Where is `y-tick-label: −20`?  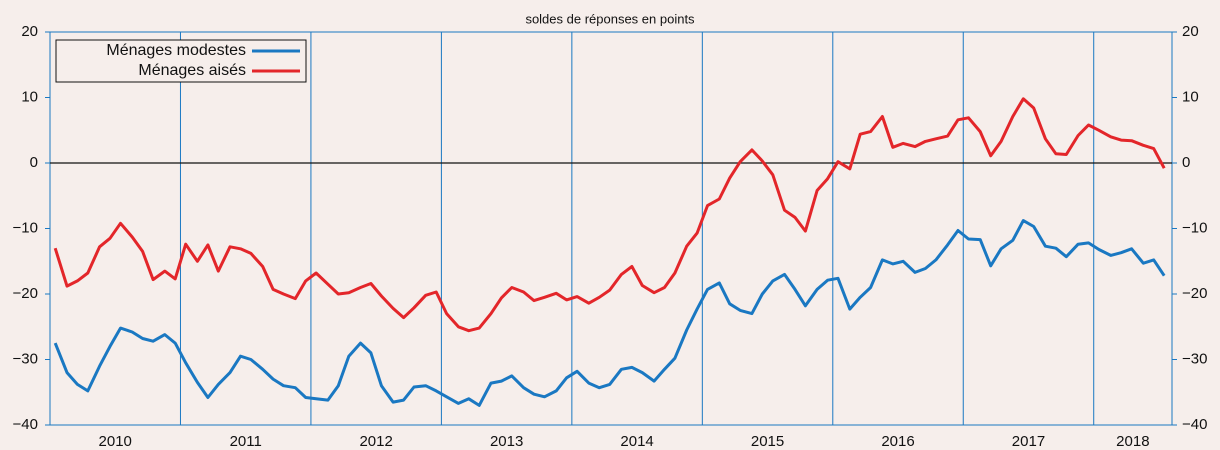
y-tick-label: −20 is located at coordinates (25, 293).